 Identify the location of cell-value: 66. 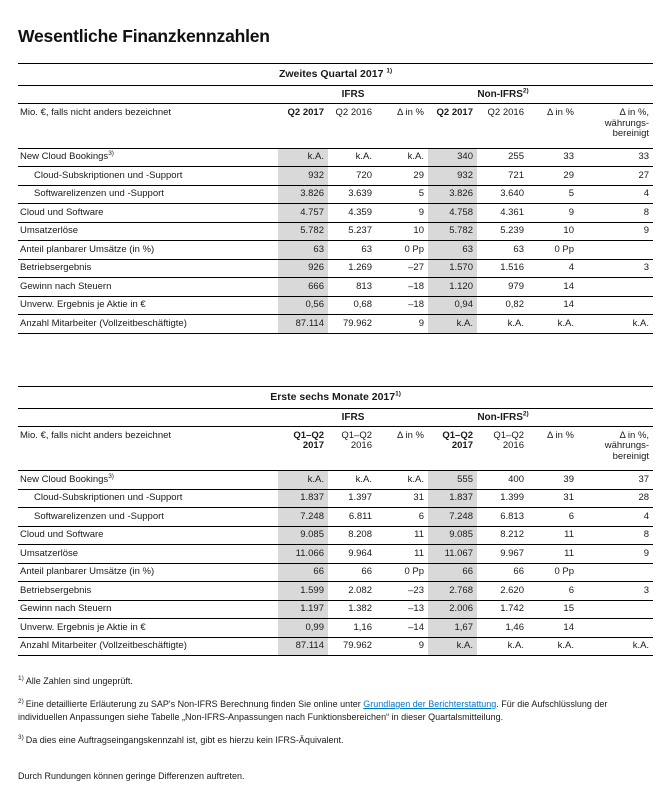
(352, 572).